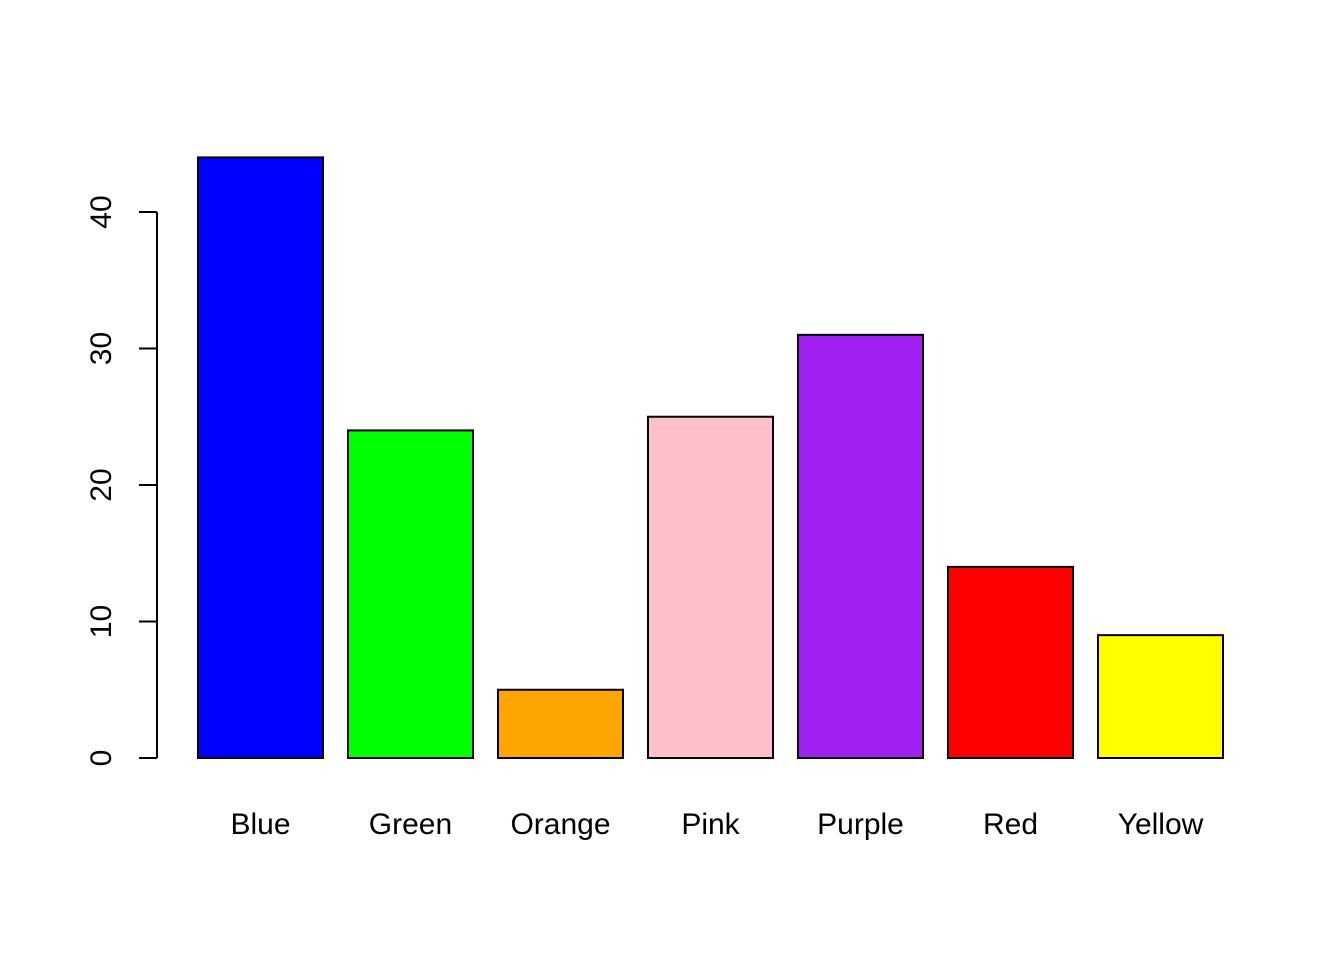 Image resolution: width=1344 pixels, height=960 pixels. I want to click on bar-blue, so click(260, 457).